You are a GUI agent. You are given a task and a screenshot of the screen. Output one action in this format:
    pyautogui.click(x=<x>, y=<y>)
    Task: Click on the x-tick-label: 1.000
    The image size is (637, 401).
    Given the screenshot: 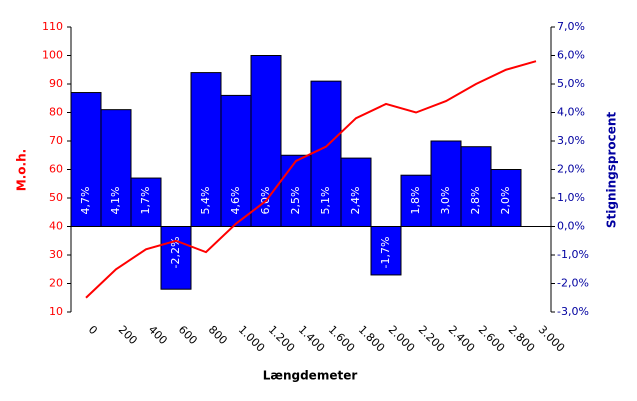 What is the action you would take?
    pyautogui.click(x=251, y=338)
    